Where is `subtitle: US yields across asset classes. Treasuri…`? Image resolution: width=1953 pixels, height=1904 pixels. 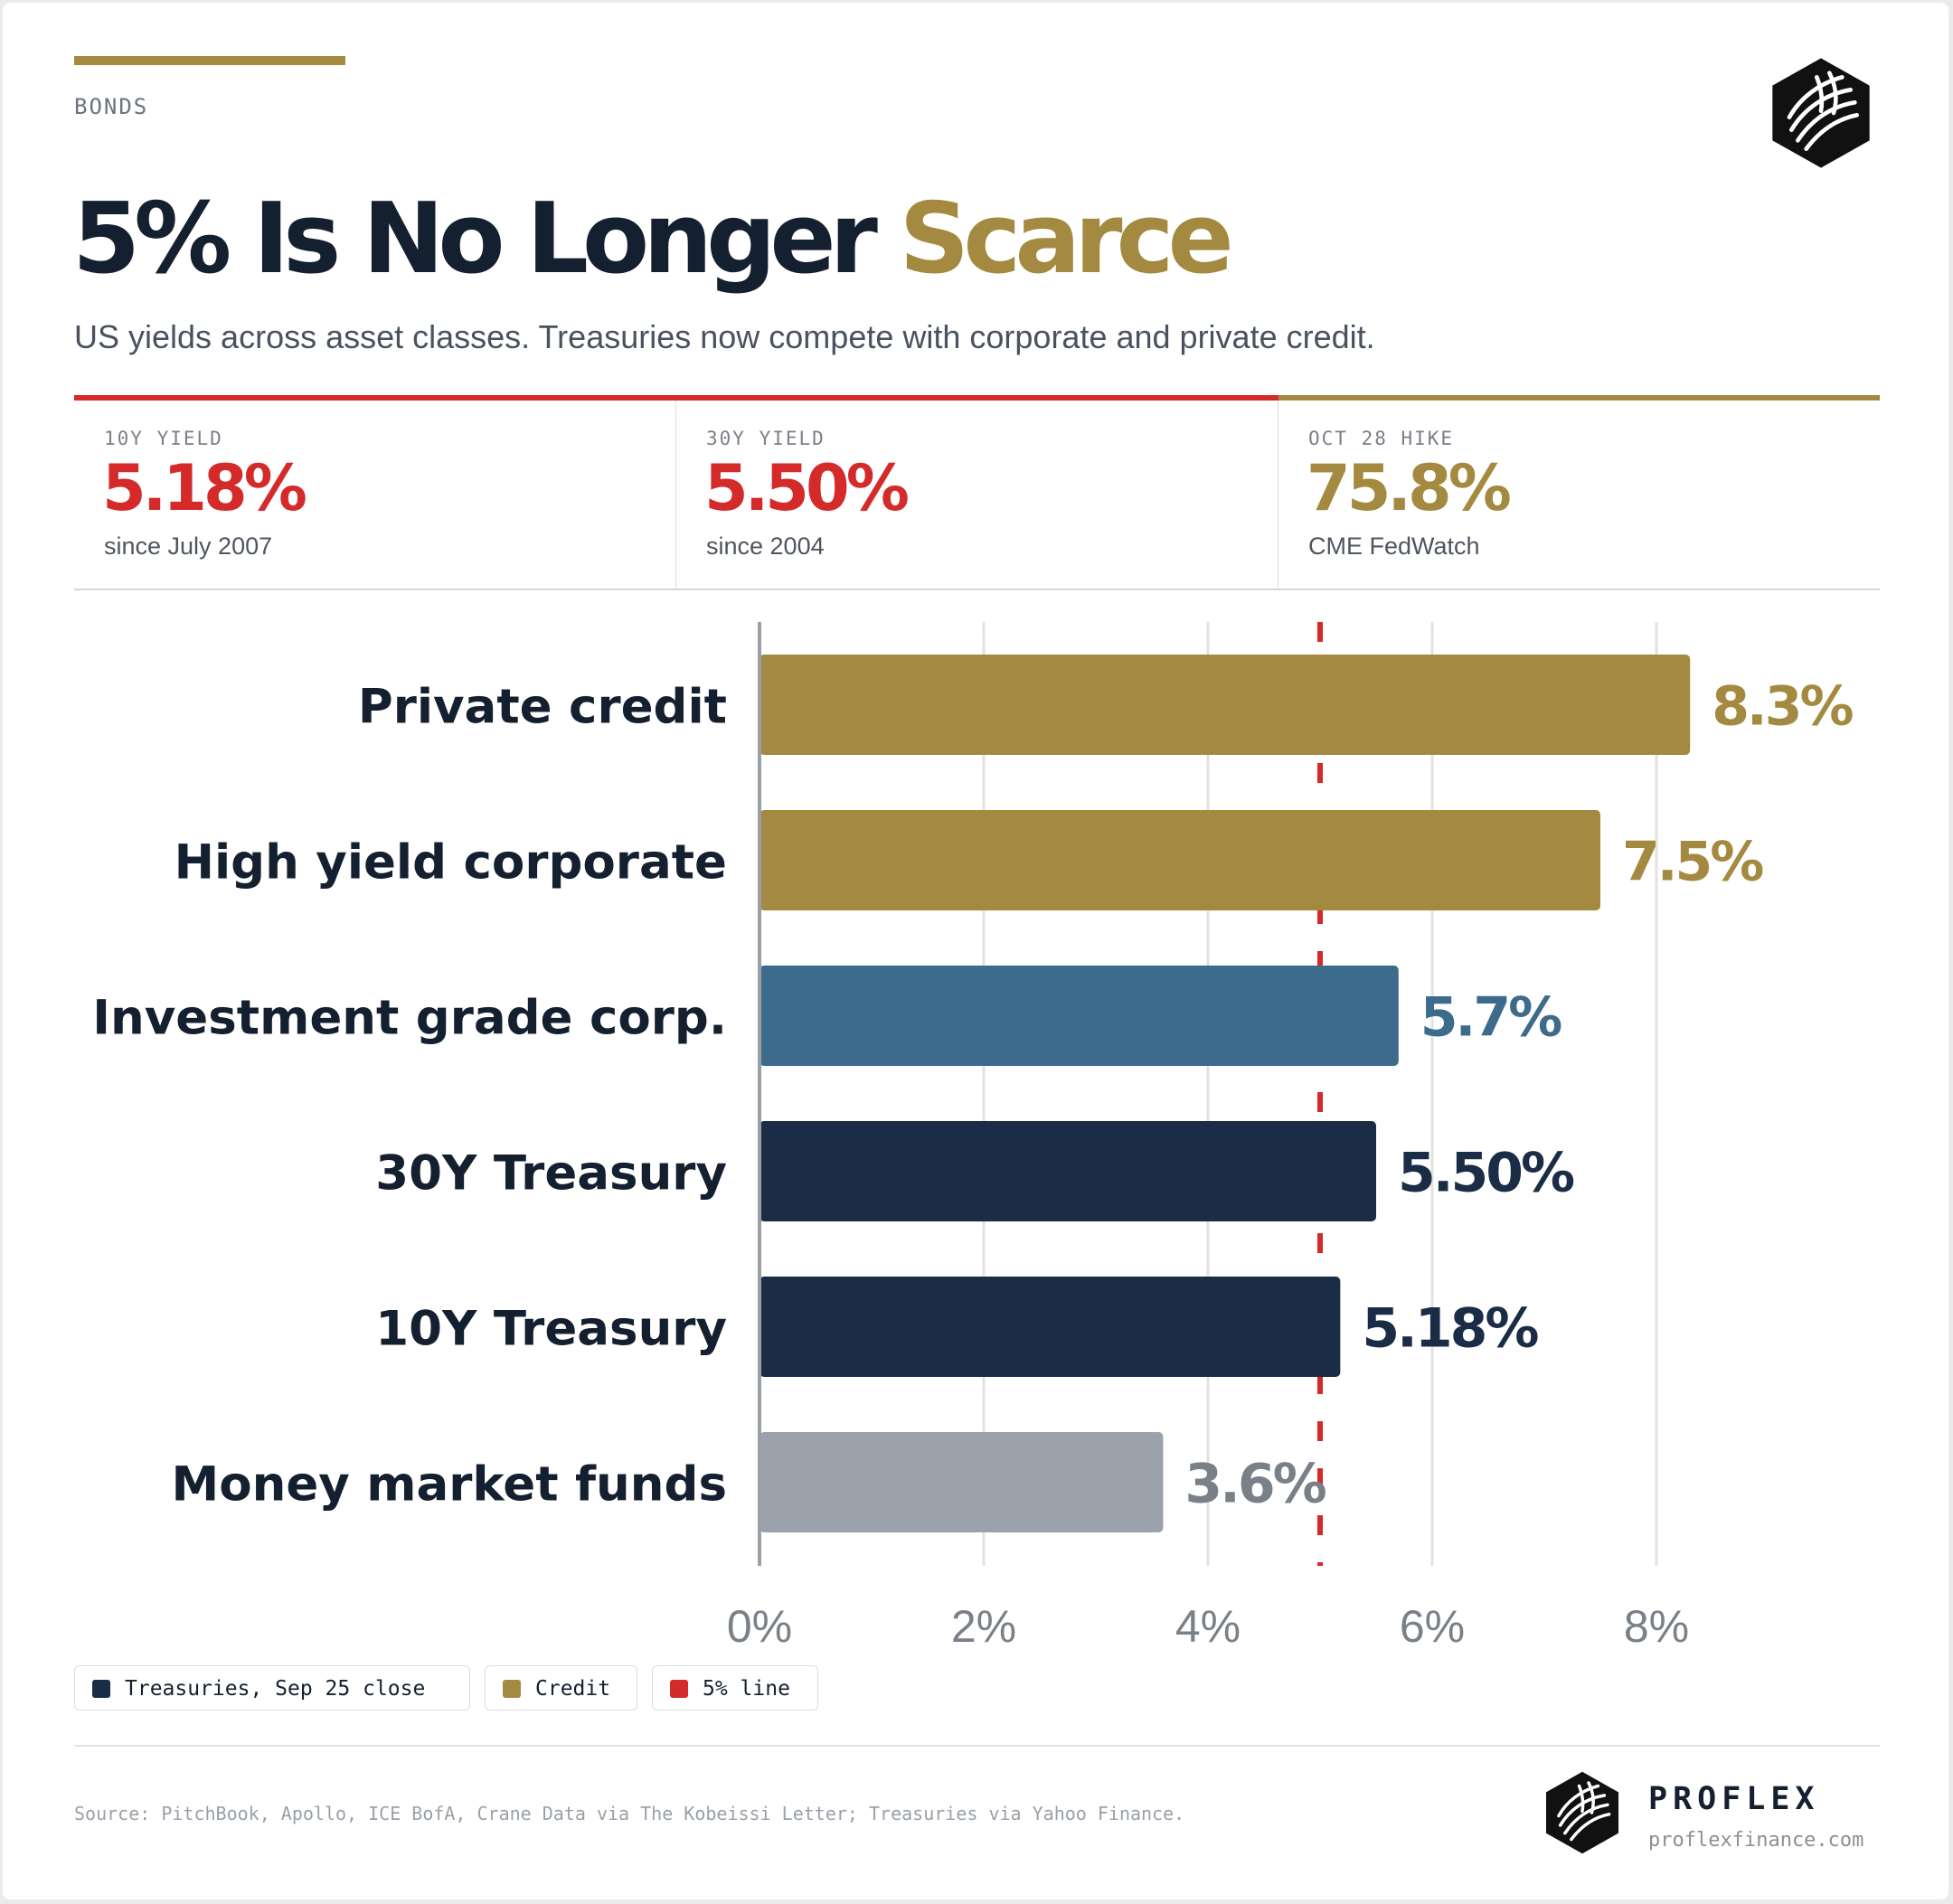
subtitle: US yields across asset classes. Treasuri… is located at coordinates (725, 336).